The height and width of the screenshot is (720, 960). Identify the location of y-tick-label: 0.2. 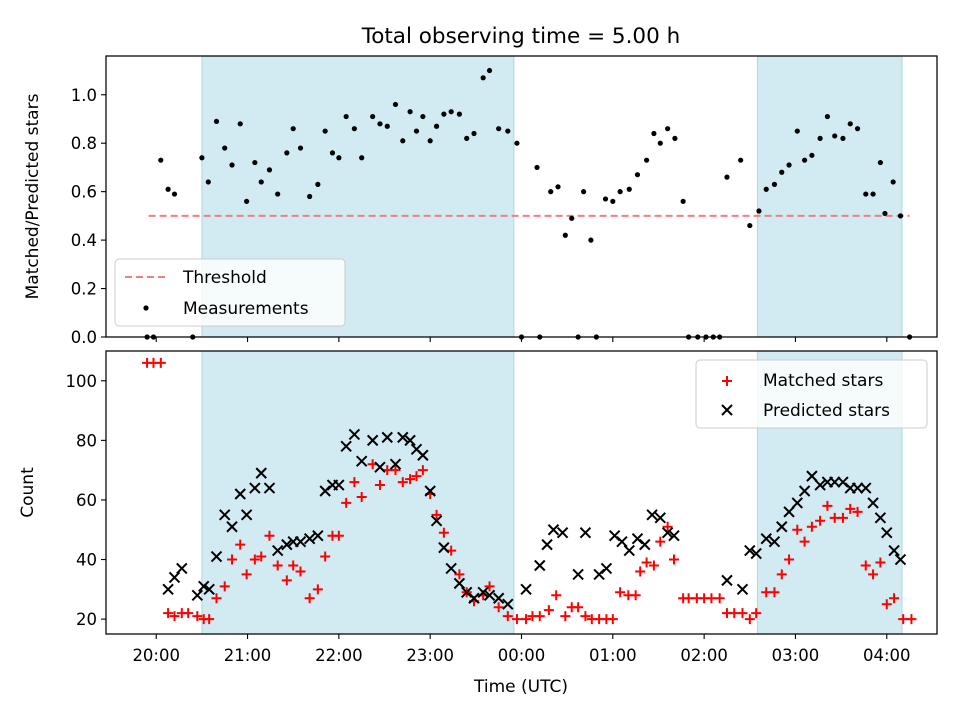
(84, 289).